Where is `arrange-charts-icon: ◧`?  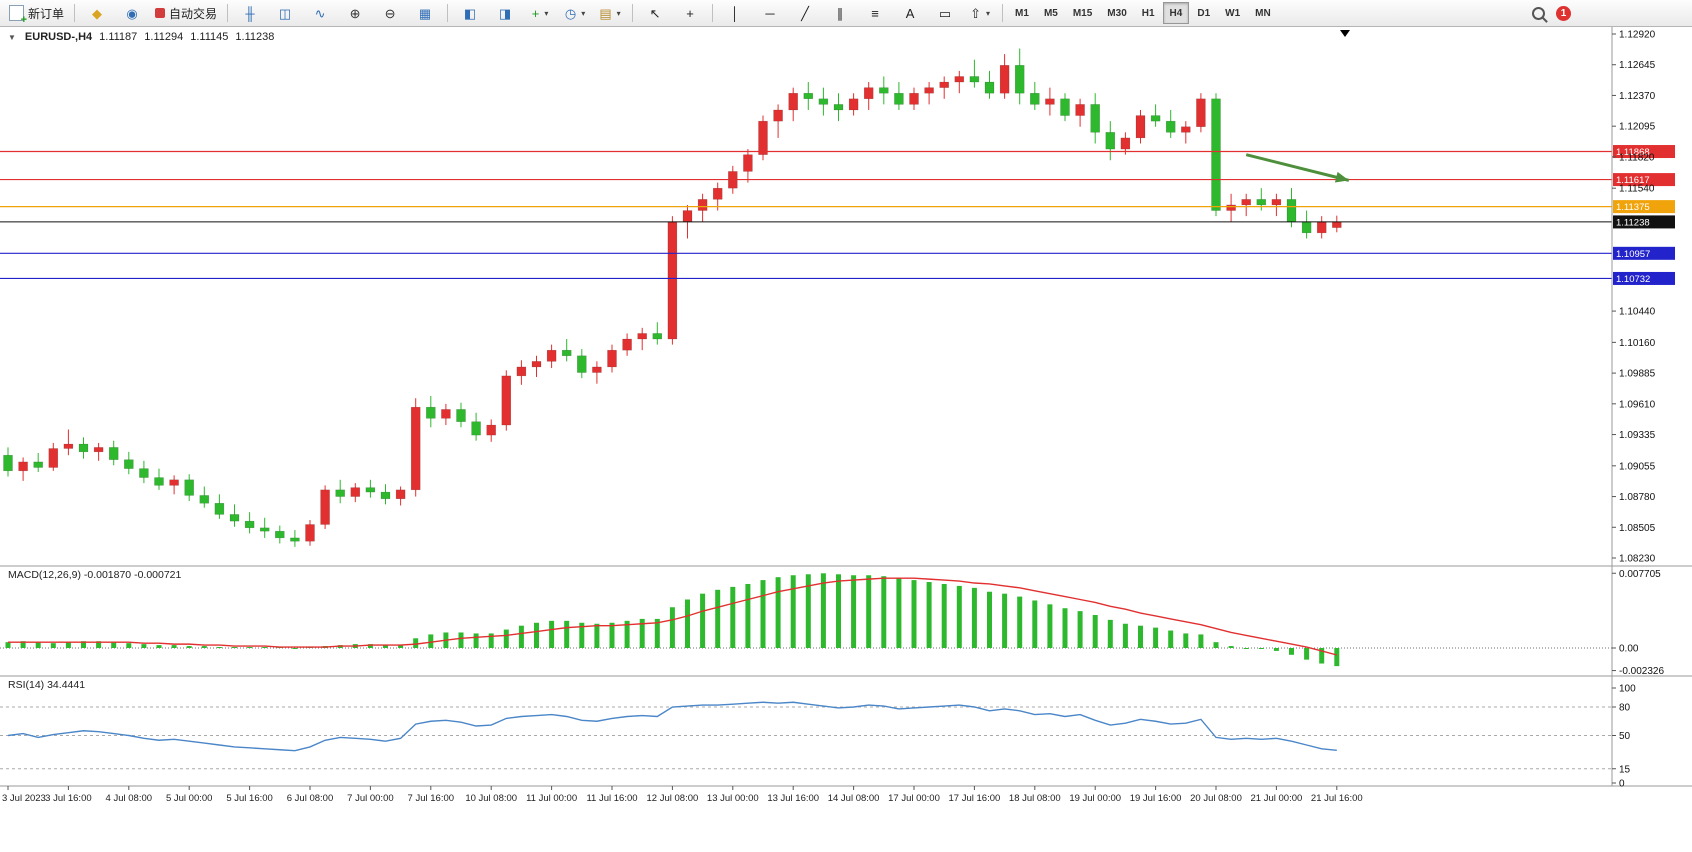 arrange-charts-icon: ◧ is located at coordinates (470, 13).